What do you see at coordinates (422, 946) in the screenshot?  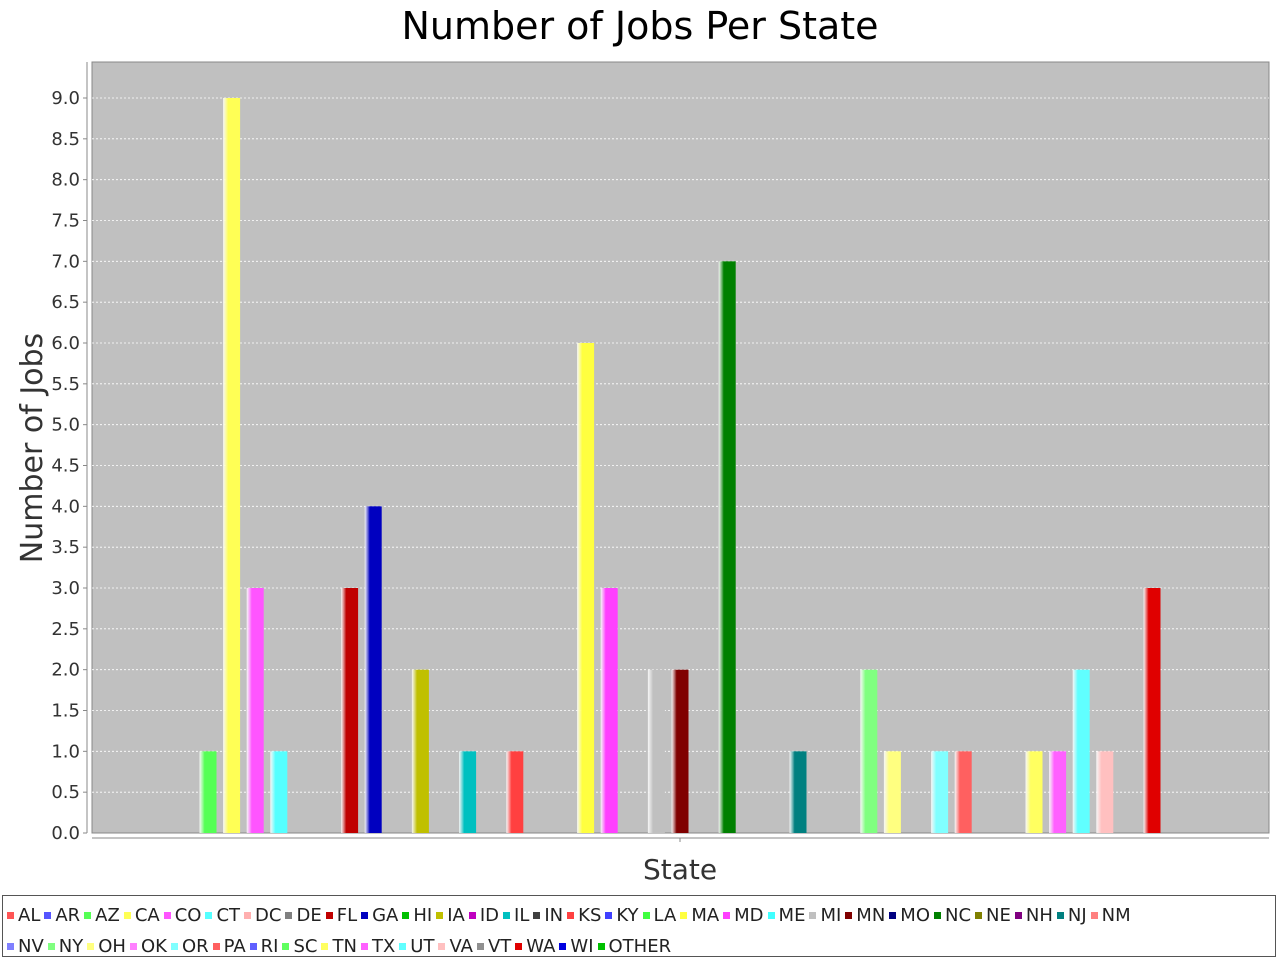 I see `legend-label: UT` at bounding box center [422, 946].